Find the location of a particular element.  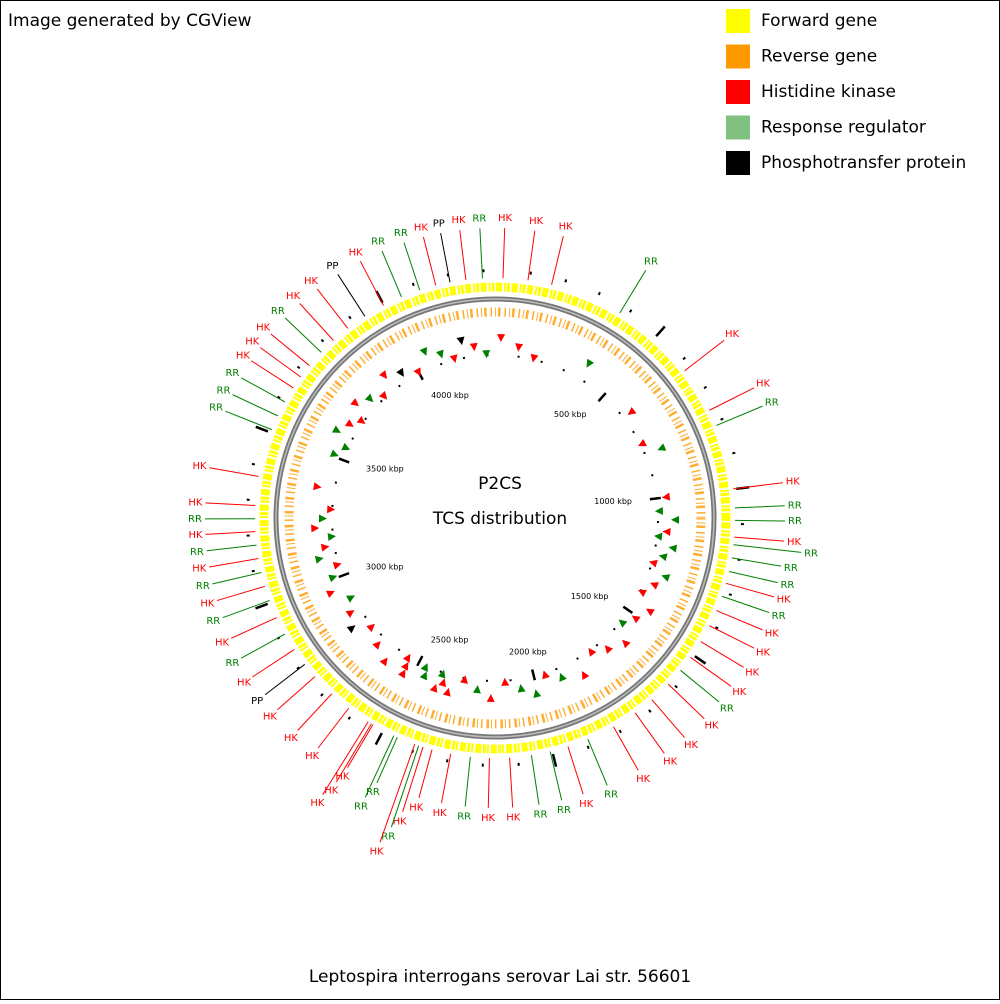

legend-label: Reverse gene is located at coordinates (819, 57).